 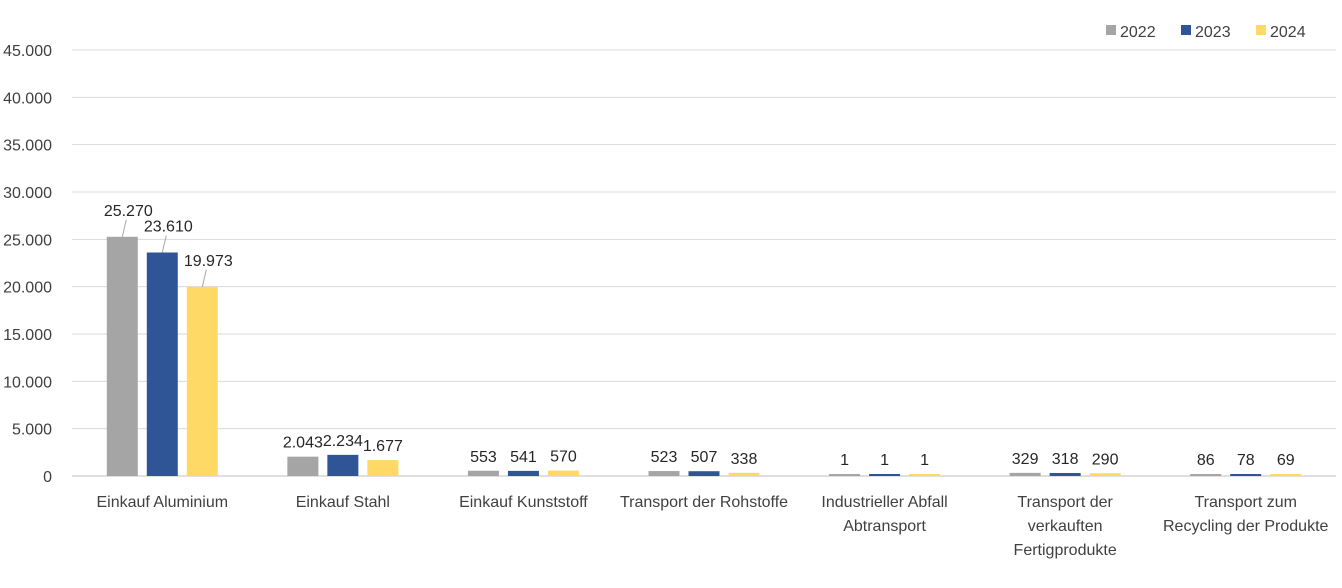 What do you see at coordinates (744, 459) in the screenshot?
I see `data-label: 338` at bounding box center [744, 459].